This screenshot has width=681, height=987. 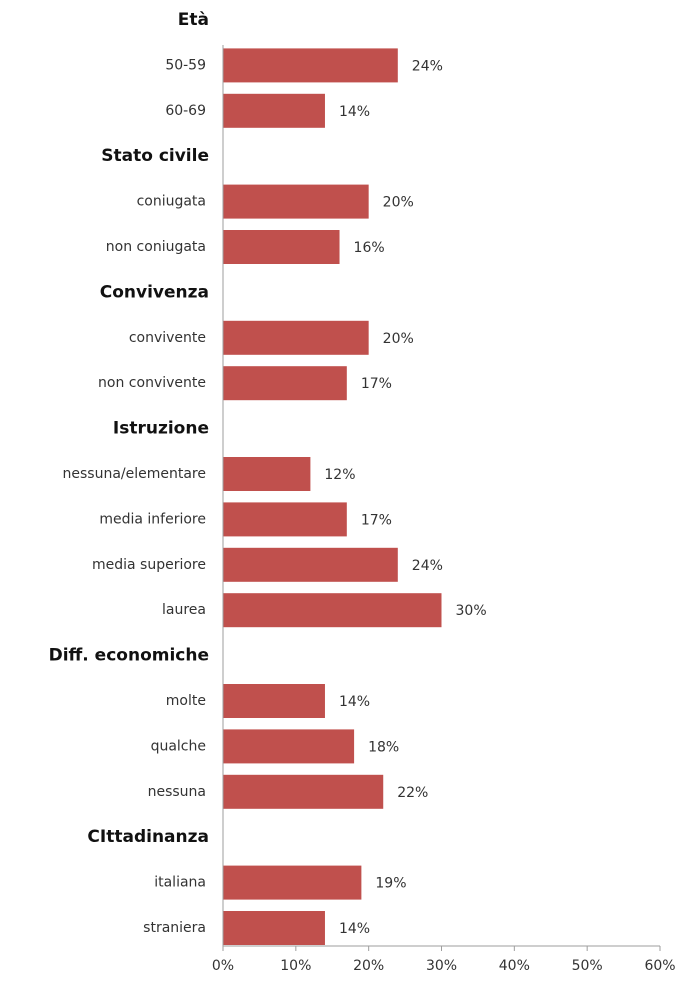 I want to click on x-tick-label: 30%, so click(x=441, y=966).